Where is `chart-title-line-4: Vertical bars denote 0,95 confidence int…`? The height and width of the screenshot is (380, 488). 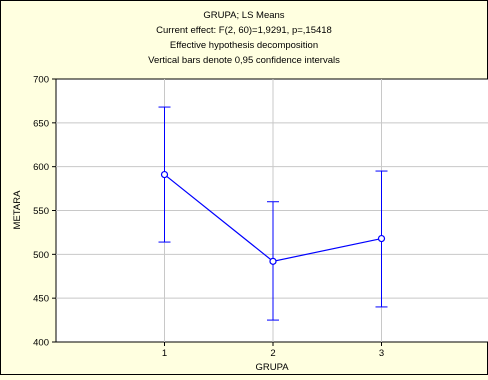
chart-title-line-4: Vertical bars denote 0,95 confidence int… is located at coordinates (244, 60).